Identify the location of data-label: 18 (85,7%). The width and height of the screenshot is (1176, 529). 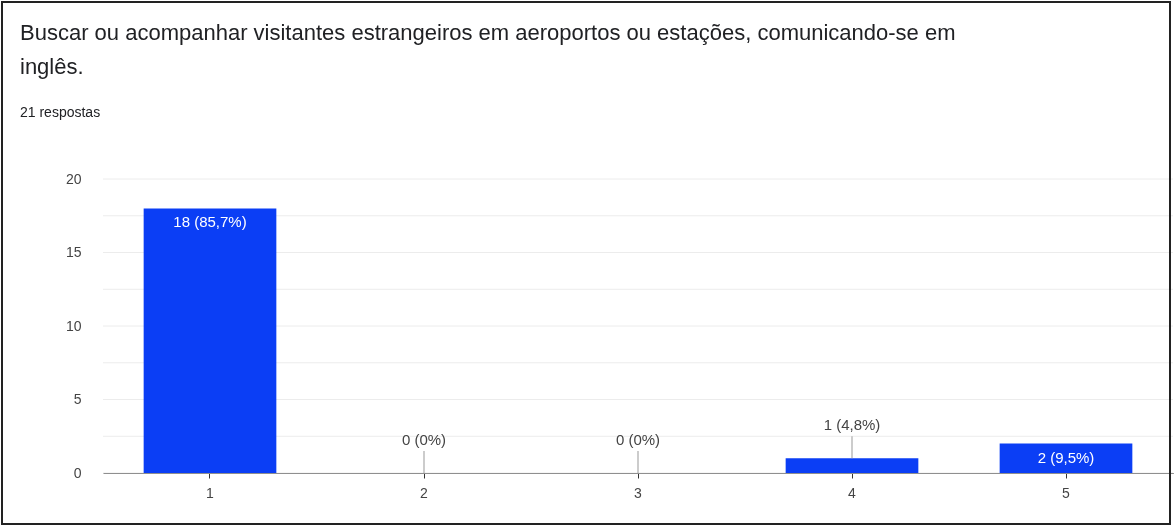
(210, 222).